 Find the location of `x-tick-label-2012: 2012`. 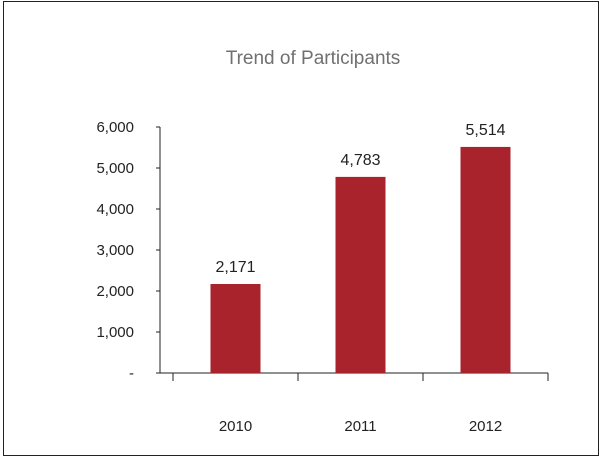

x-tick-label-2012: 2012 is located at coordinates (485, 426).